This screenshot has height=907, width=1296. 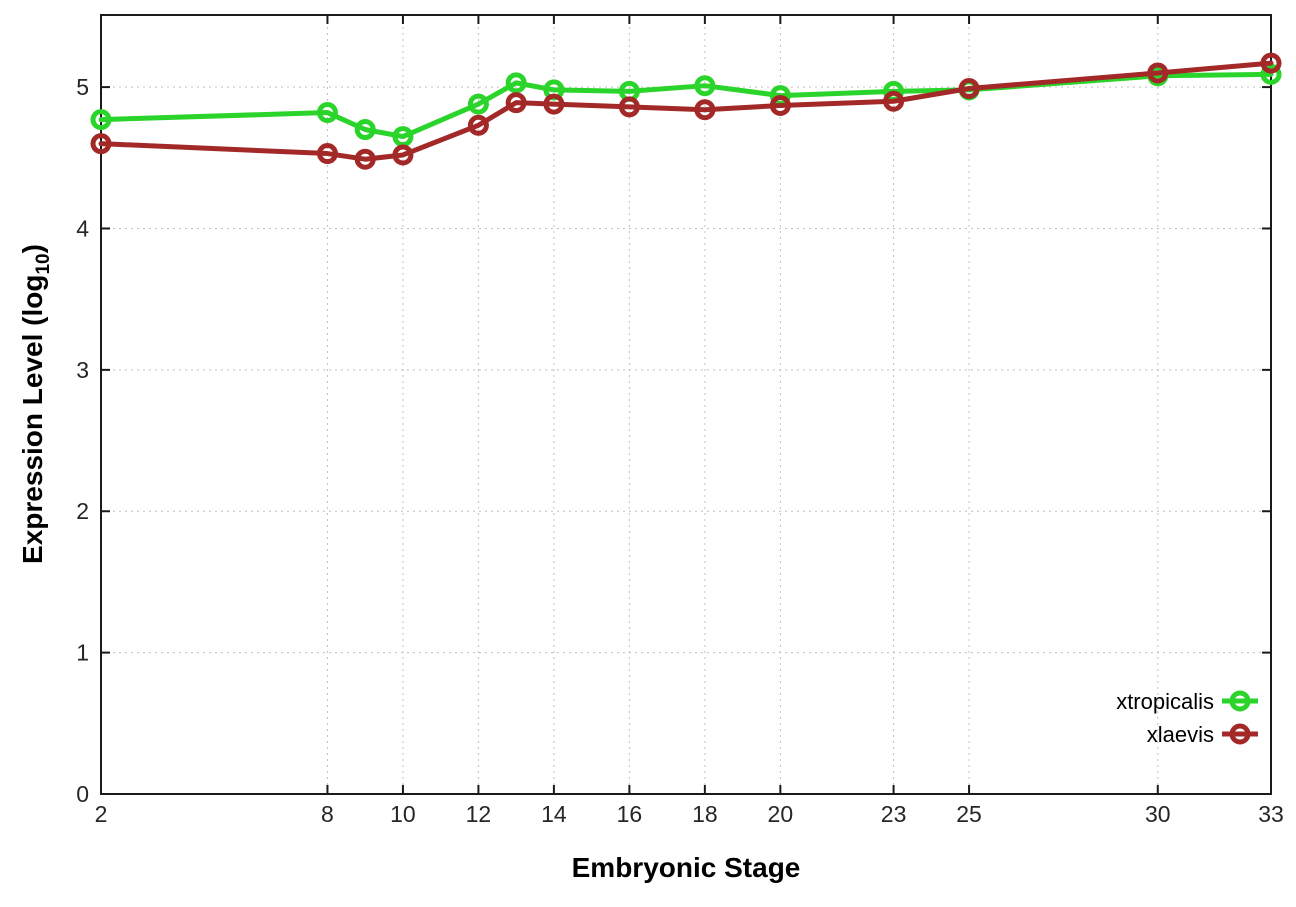 What do you see at coordinates (403, 814) in the screenshot?
I see `x-tick-label: 10` at bounding box center [403, 814].